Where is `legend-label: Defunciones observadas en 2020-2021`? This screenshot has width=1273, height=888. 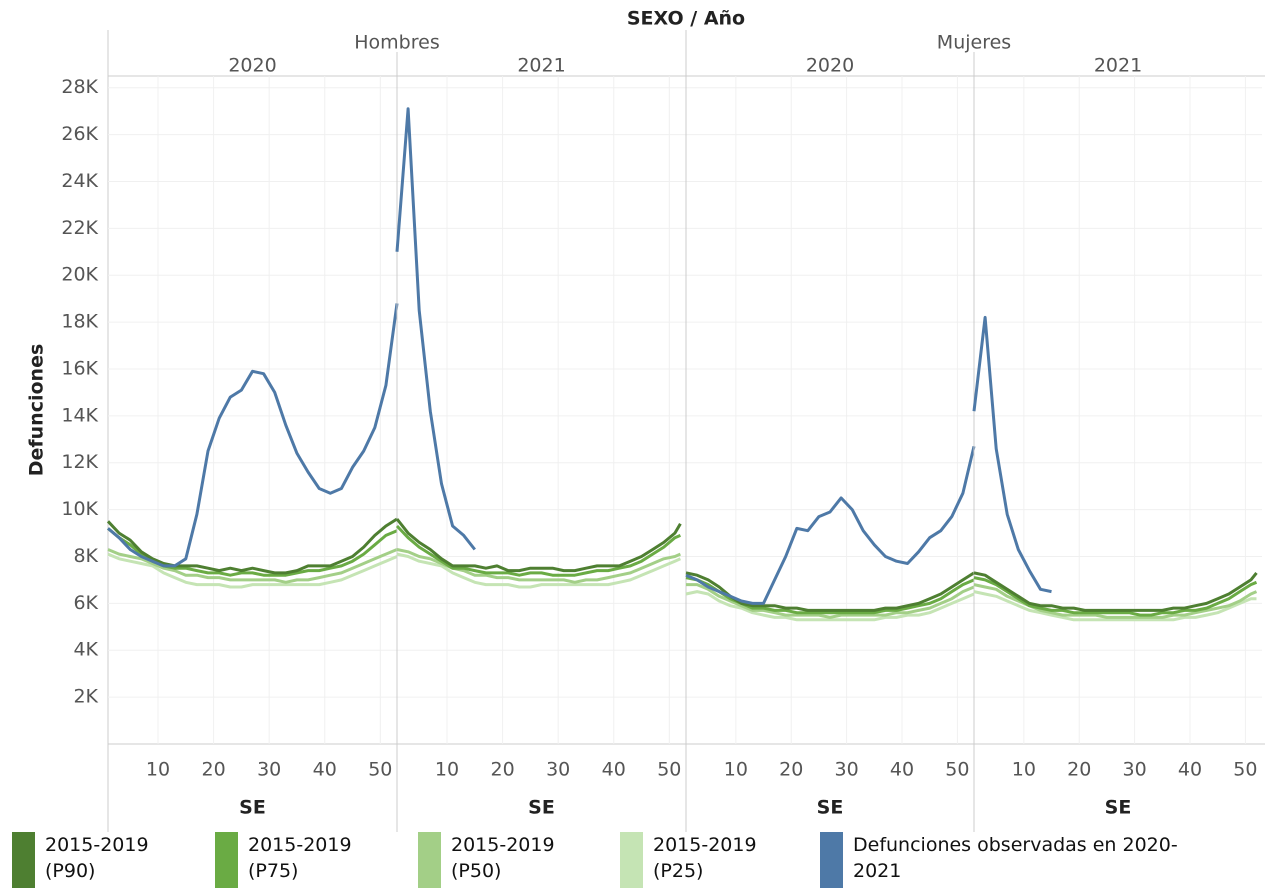 legend-label: Defunciones observadas en 2020-2021 is located at coordinates (1015, 858).